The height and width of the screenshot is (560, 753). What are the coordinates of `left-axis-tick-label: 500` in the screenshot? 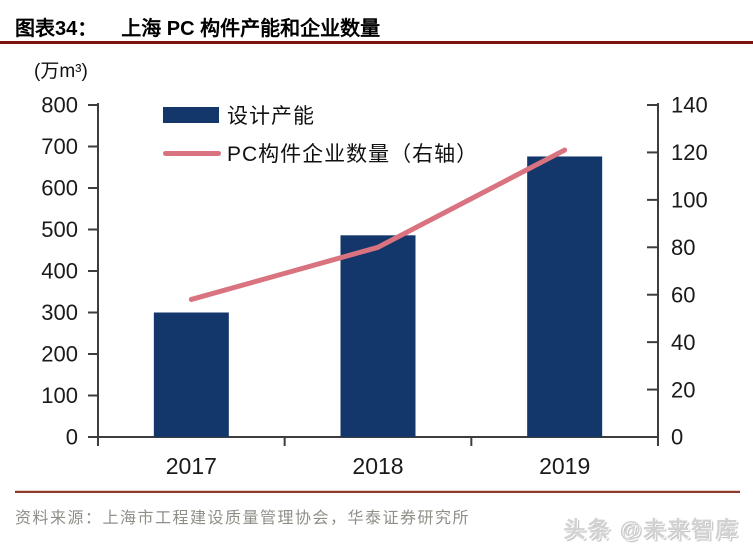 It's located at (59, 229).